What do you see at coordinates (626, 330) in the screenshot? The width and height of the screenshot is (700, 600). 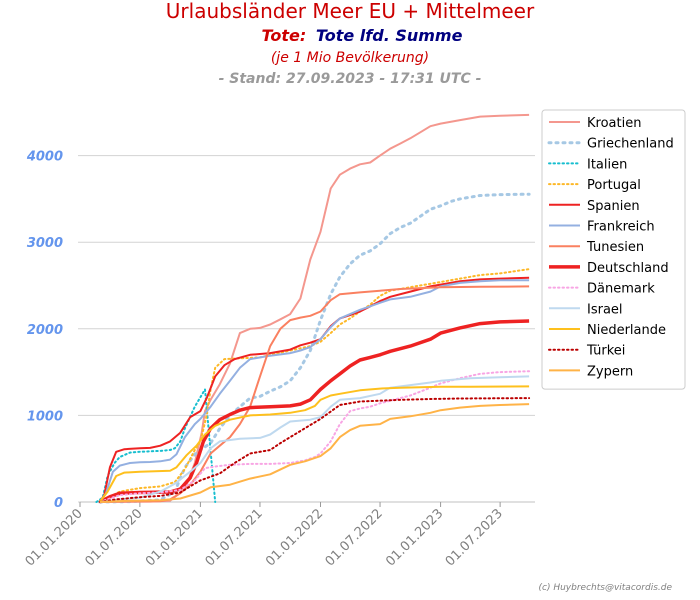 I see `legend-label: Niederlande` at bounding box center [626, 330].